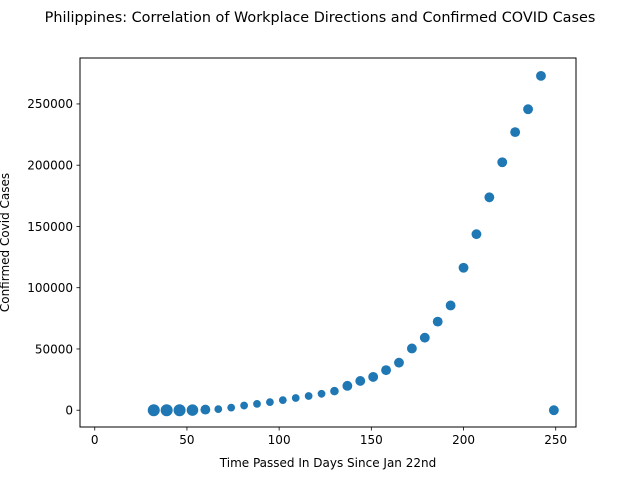 The width and height of the screenshot is (640, 480). I want to click on y-axis-ticks: 0 50000 100000 150000 200000 250000, so click(53, 257).